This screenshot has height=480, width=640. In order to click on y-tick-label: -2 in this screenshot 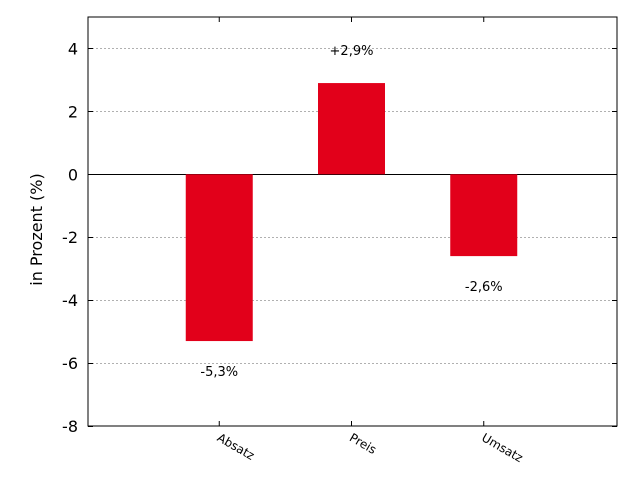, I will do `click(70, 237)`.